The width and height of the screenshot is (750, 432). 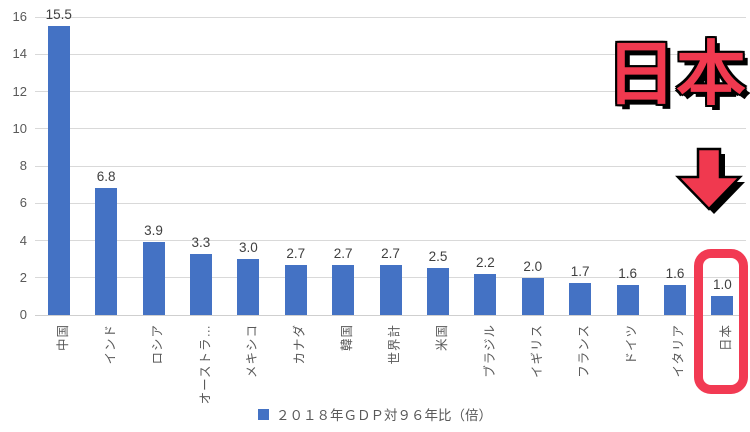 I want to click on bar-value-label: 3.3, so click(x=201, y=242).